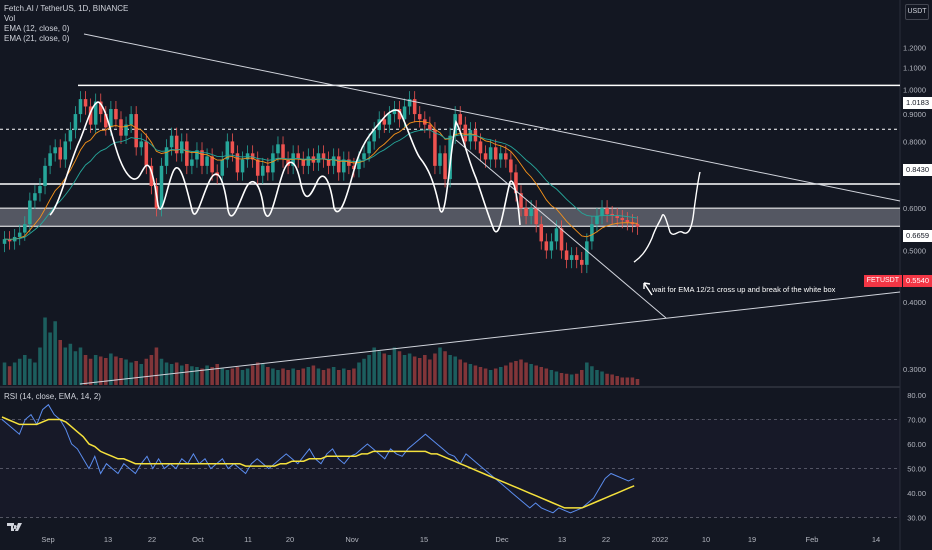 Image resolution: width=932 pixels, height=550 pixels. What do you see at coordinates (917, 12) in the screenshot?
I see `currency-label: USDT` at bounding box center [917, 12].